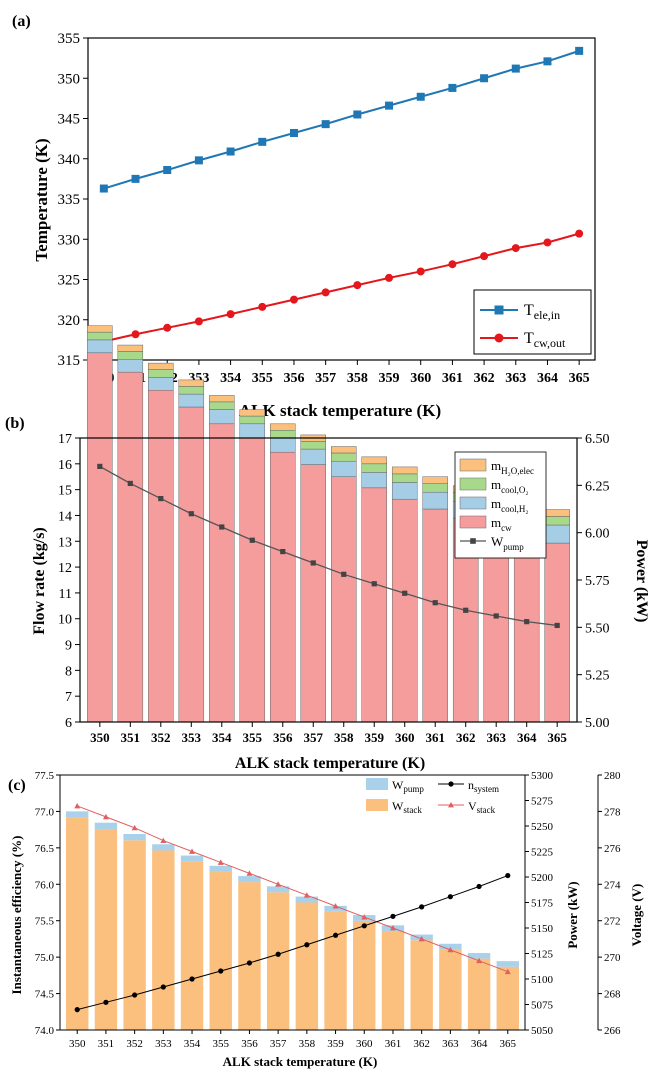 This screenshot has width=649, height=1075. Describe the element at coordinates (557, 737) in the screenshot. I see `x-tick-label-b: 365` at that location.